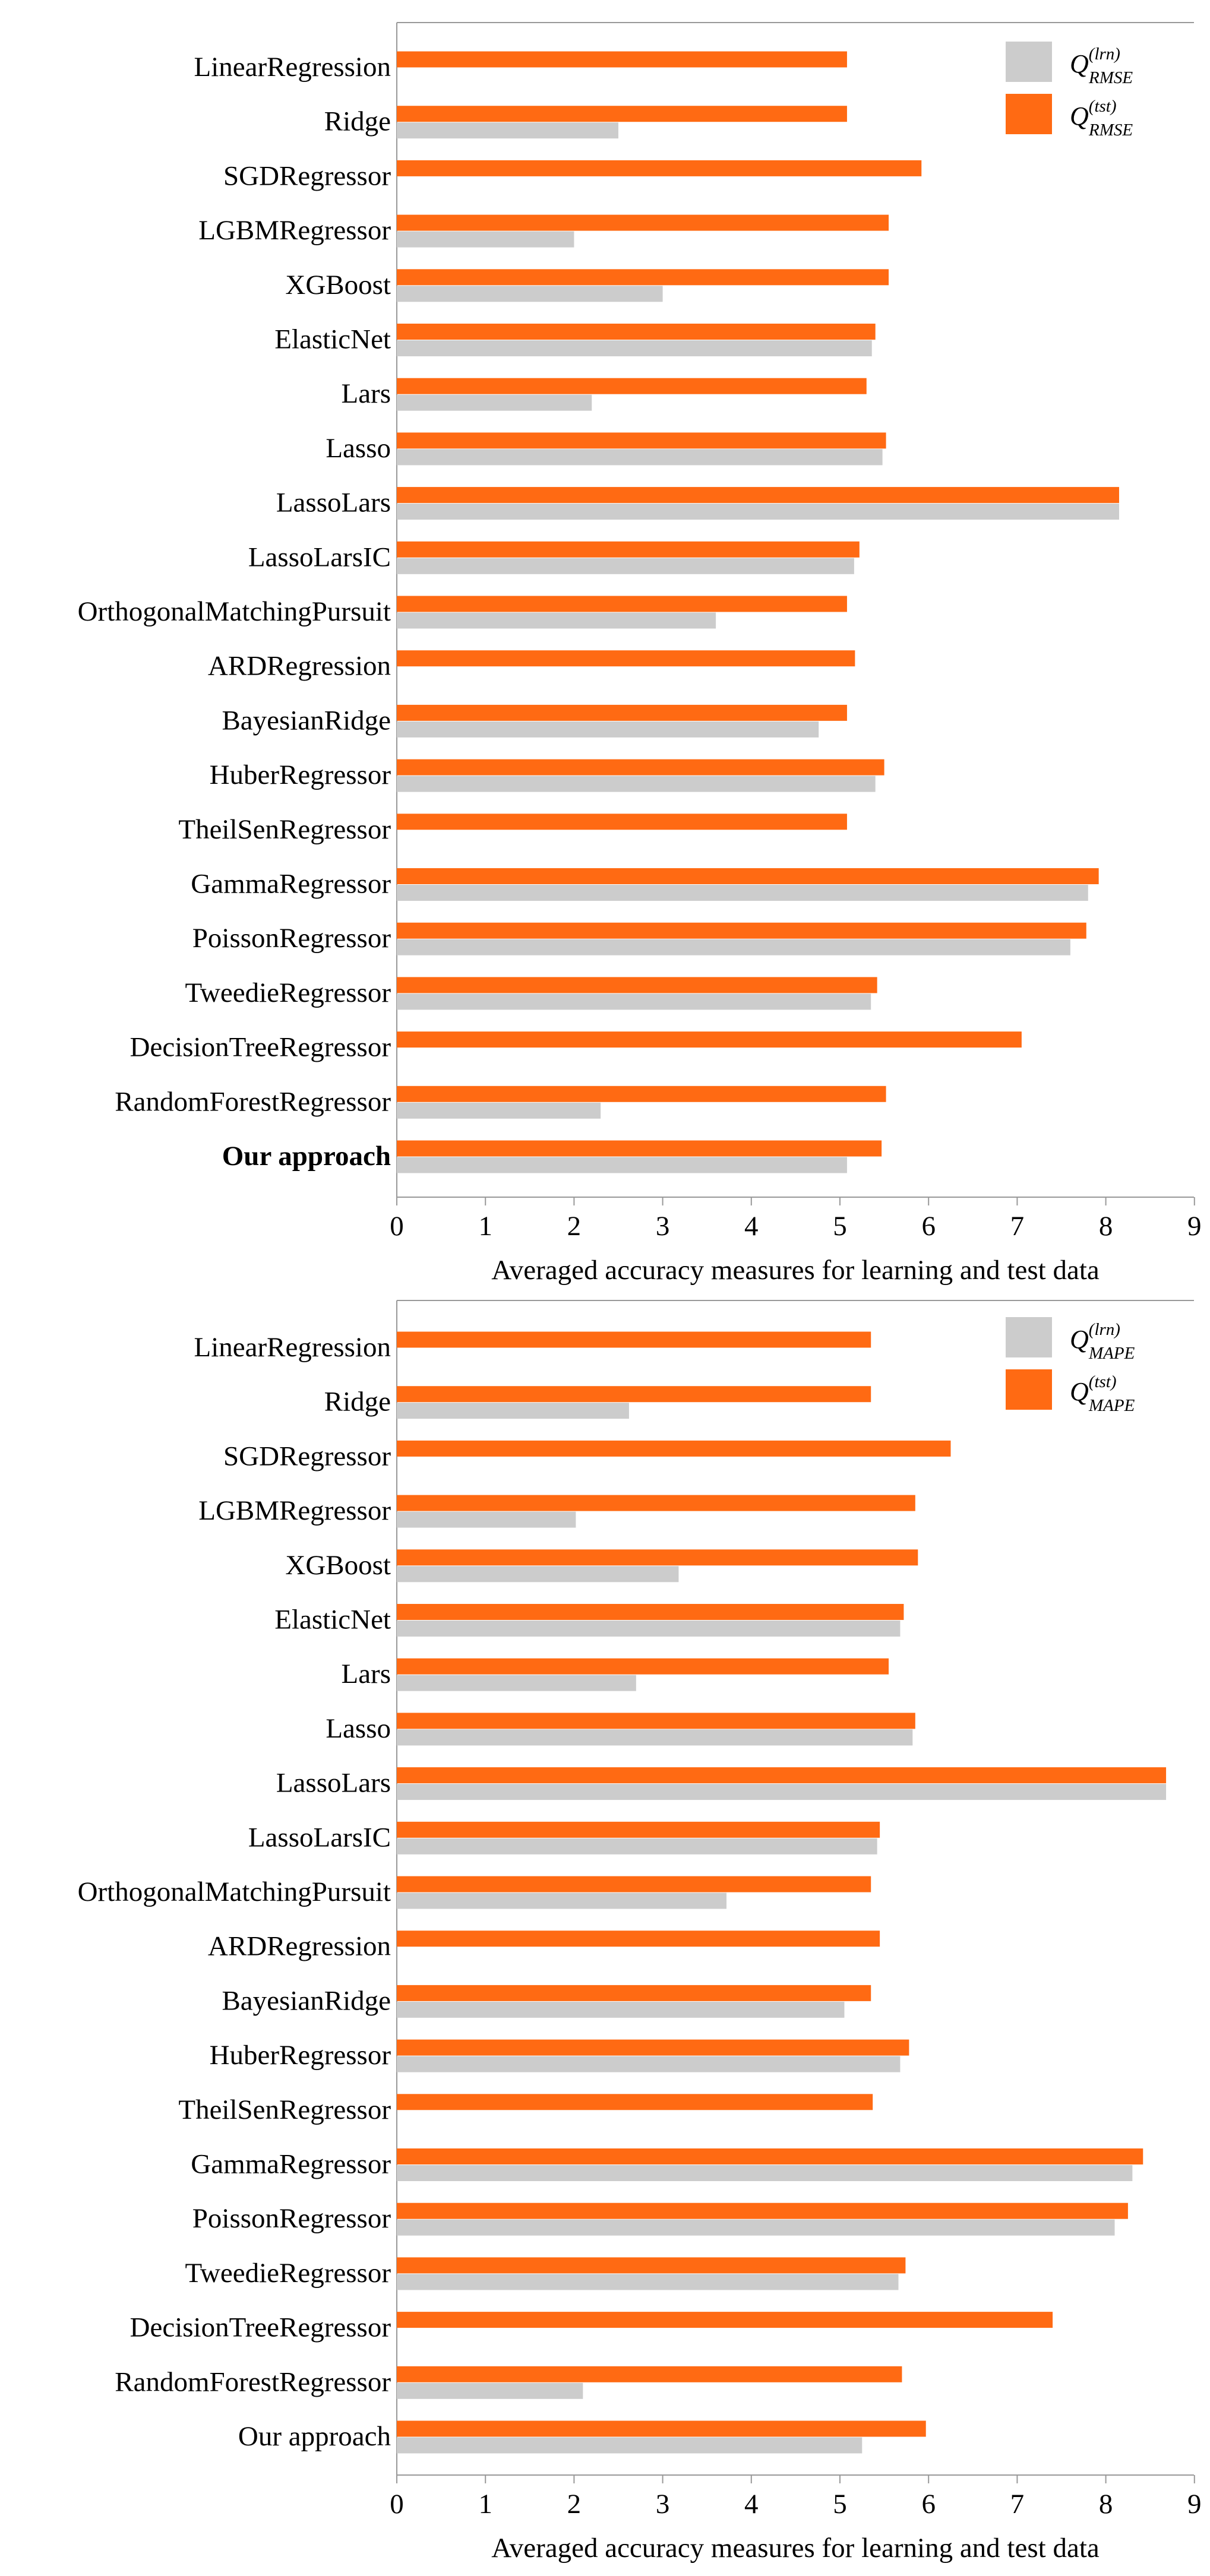 Image resolution: width=1210 pixels, height=2576 pixels. What do you see at coordinates (234, 1891) in the screenshot?
I see `category-label: OrthogonalMatchingPursuit` at bounding box center [234, 1891].